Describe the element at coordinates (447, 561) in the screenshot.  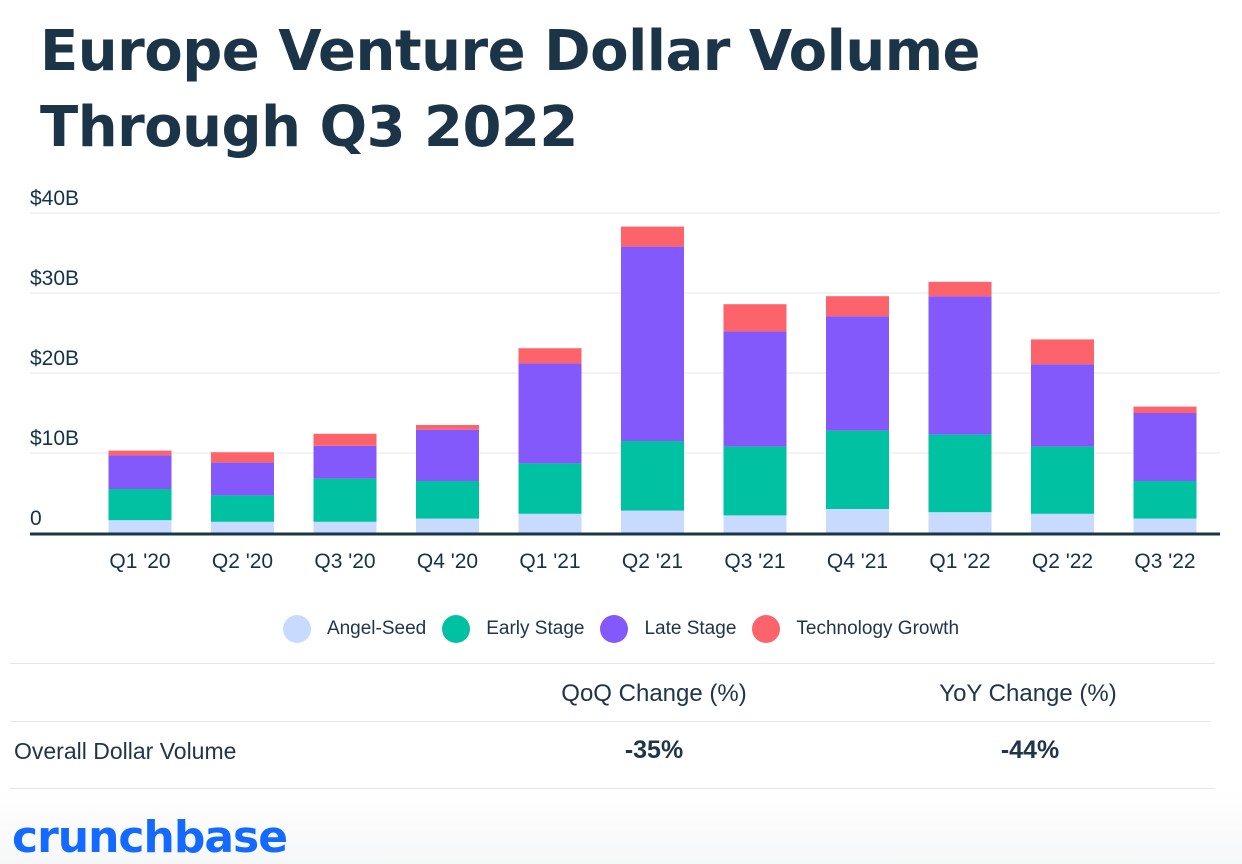
I see `x-tick-label: Q4 '20` at that location.